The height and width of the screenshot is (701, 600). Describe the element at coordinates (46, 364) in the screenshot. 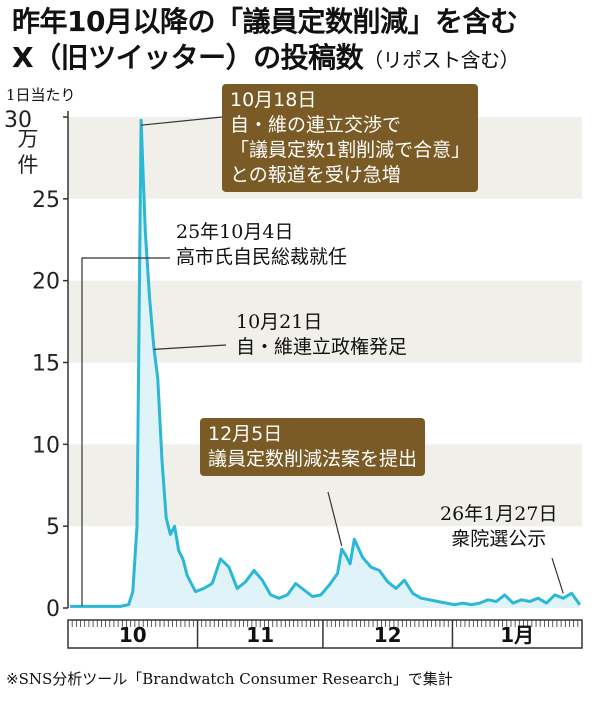

I see `y-tick-label: 15` at that location.